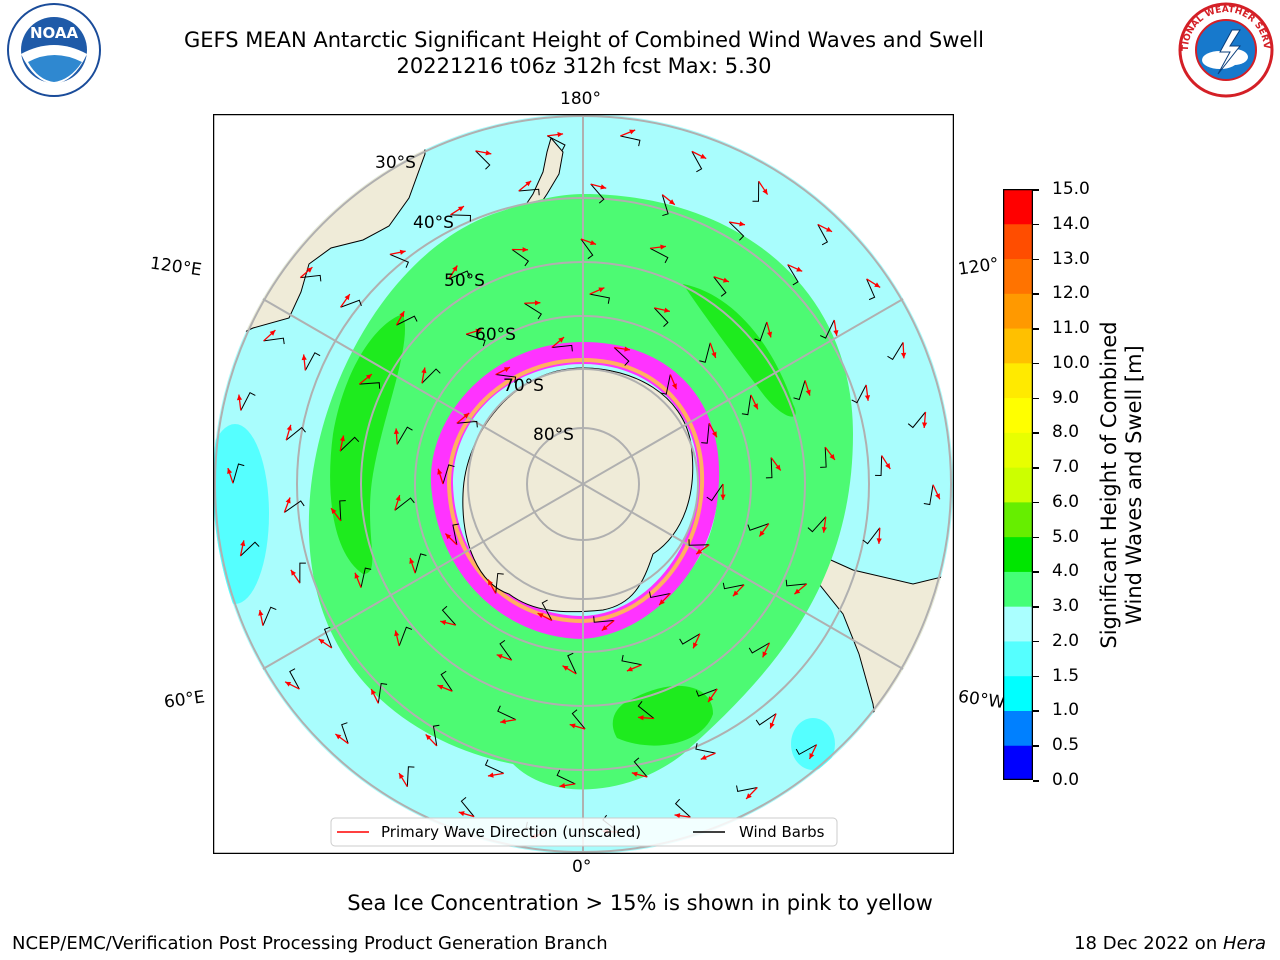 This screenshot has height=960, width=1280. I want to click on colorbar-tick-label: 0.0, so click(1066, 780).